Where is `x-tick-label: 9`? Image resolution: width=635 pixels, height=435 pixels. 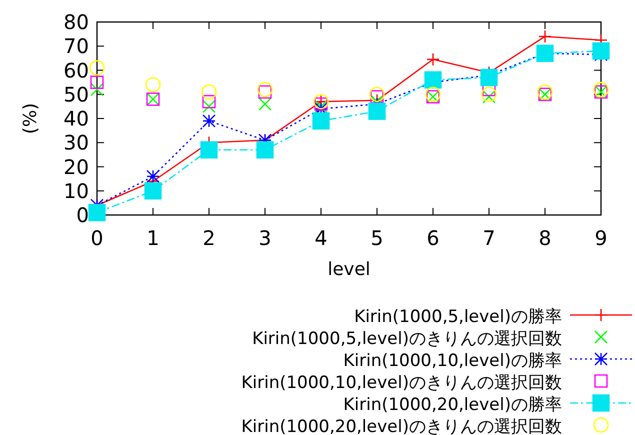 x-tick-label: 9 is located at coordinates (601, 238).